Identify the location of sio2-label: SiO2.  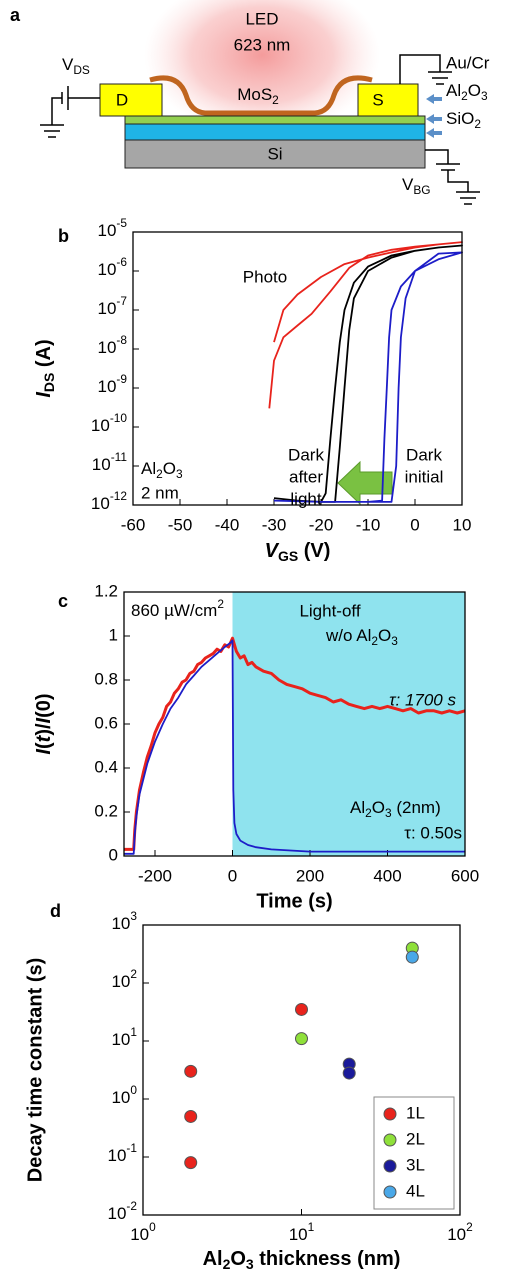
(463, 120).